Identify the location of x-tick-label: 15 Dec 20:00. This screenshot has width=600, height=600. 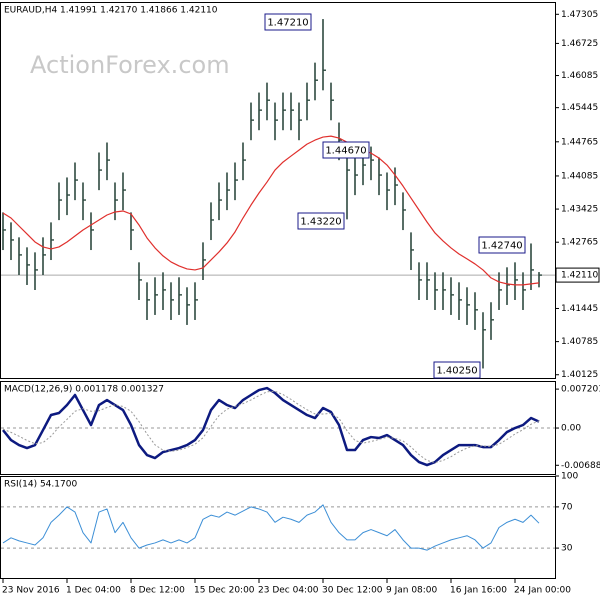
(224, 591).